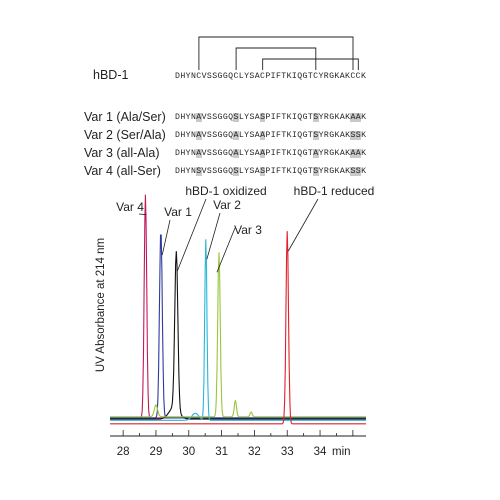 This screenshot has height=500, width=500. What do you see at coordinates (122, 153) in the screenshot?
I see `variant-label: Var 3 (all-Ala)` at bounding box center [122, 153].